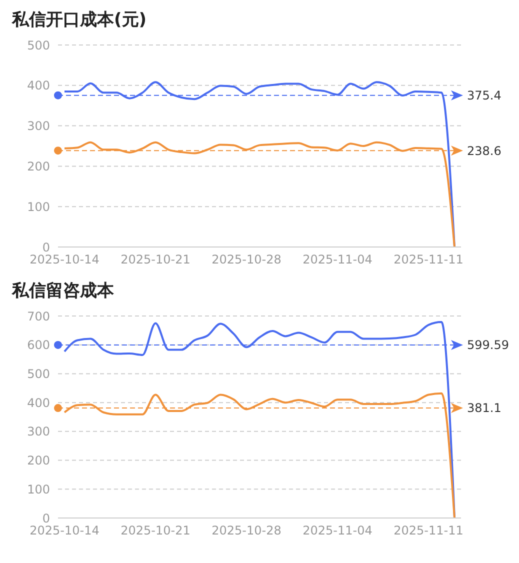 The height and width of the screenshot is (563, 519). I want to click on y-tick-label: 600, so click(38, 345).